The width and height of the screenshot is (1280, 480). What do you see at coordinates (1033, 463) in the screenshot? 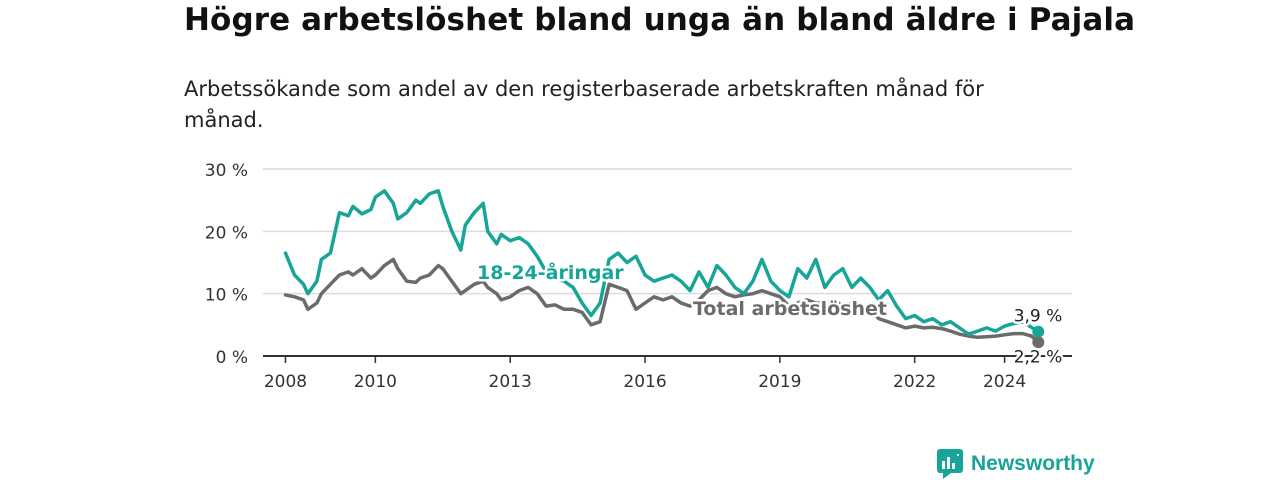
I see `brand-name: Newsworthy` at bounding box center [1033, 463].